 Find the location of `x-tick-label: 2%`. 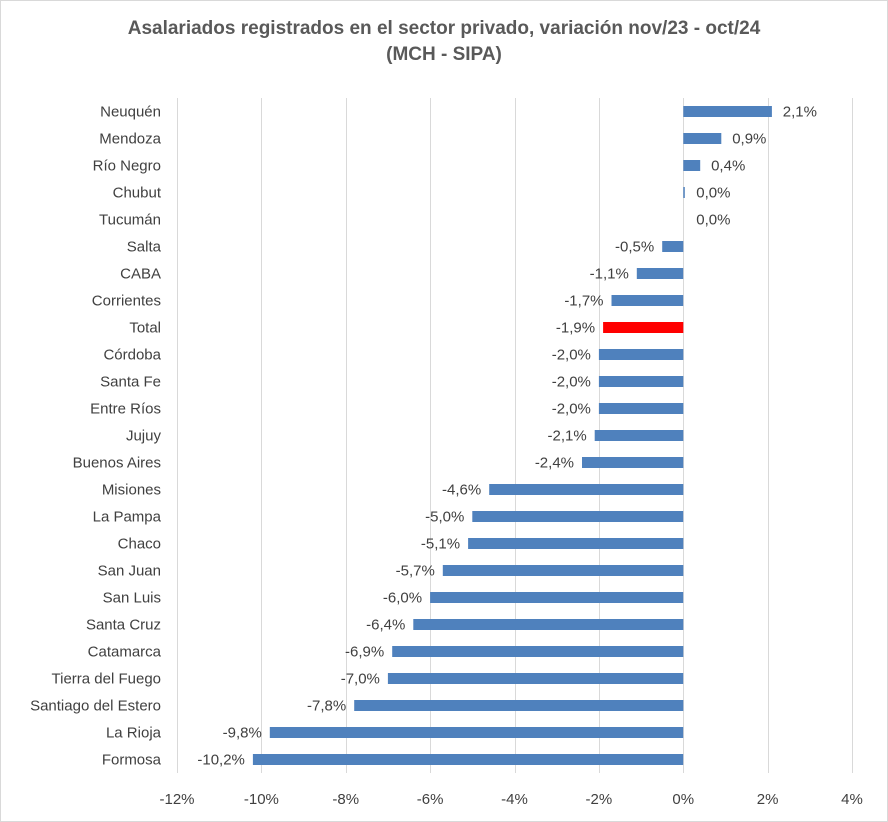

x-tick-label: 2% is located at coordinates (768, 799).